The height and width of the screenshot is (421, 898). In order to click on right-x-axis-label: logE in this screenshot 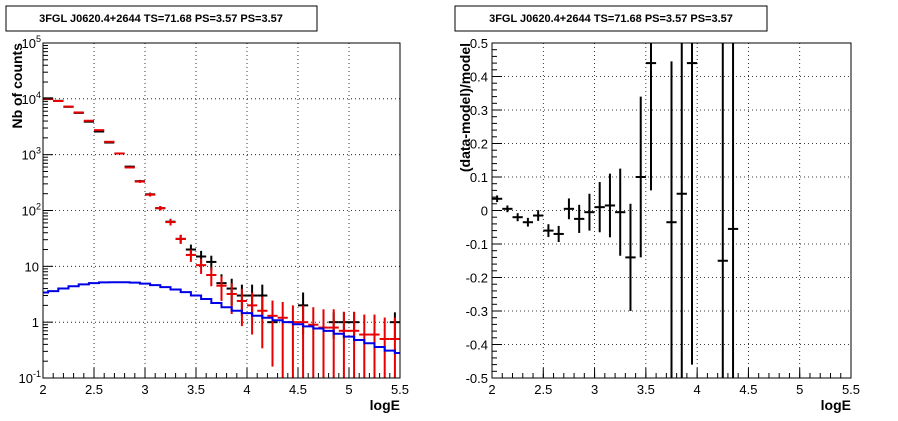, I will do `click(836, 405)`.